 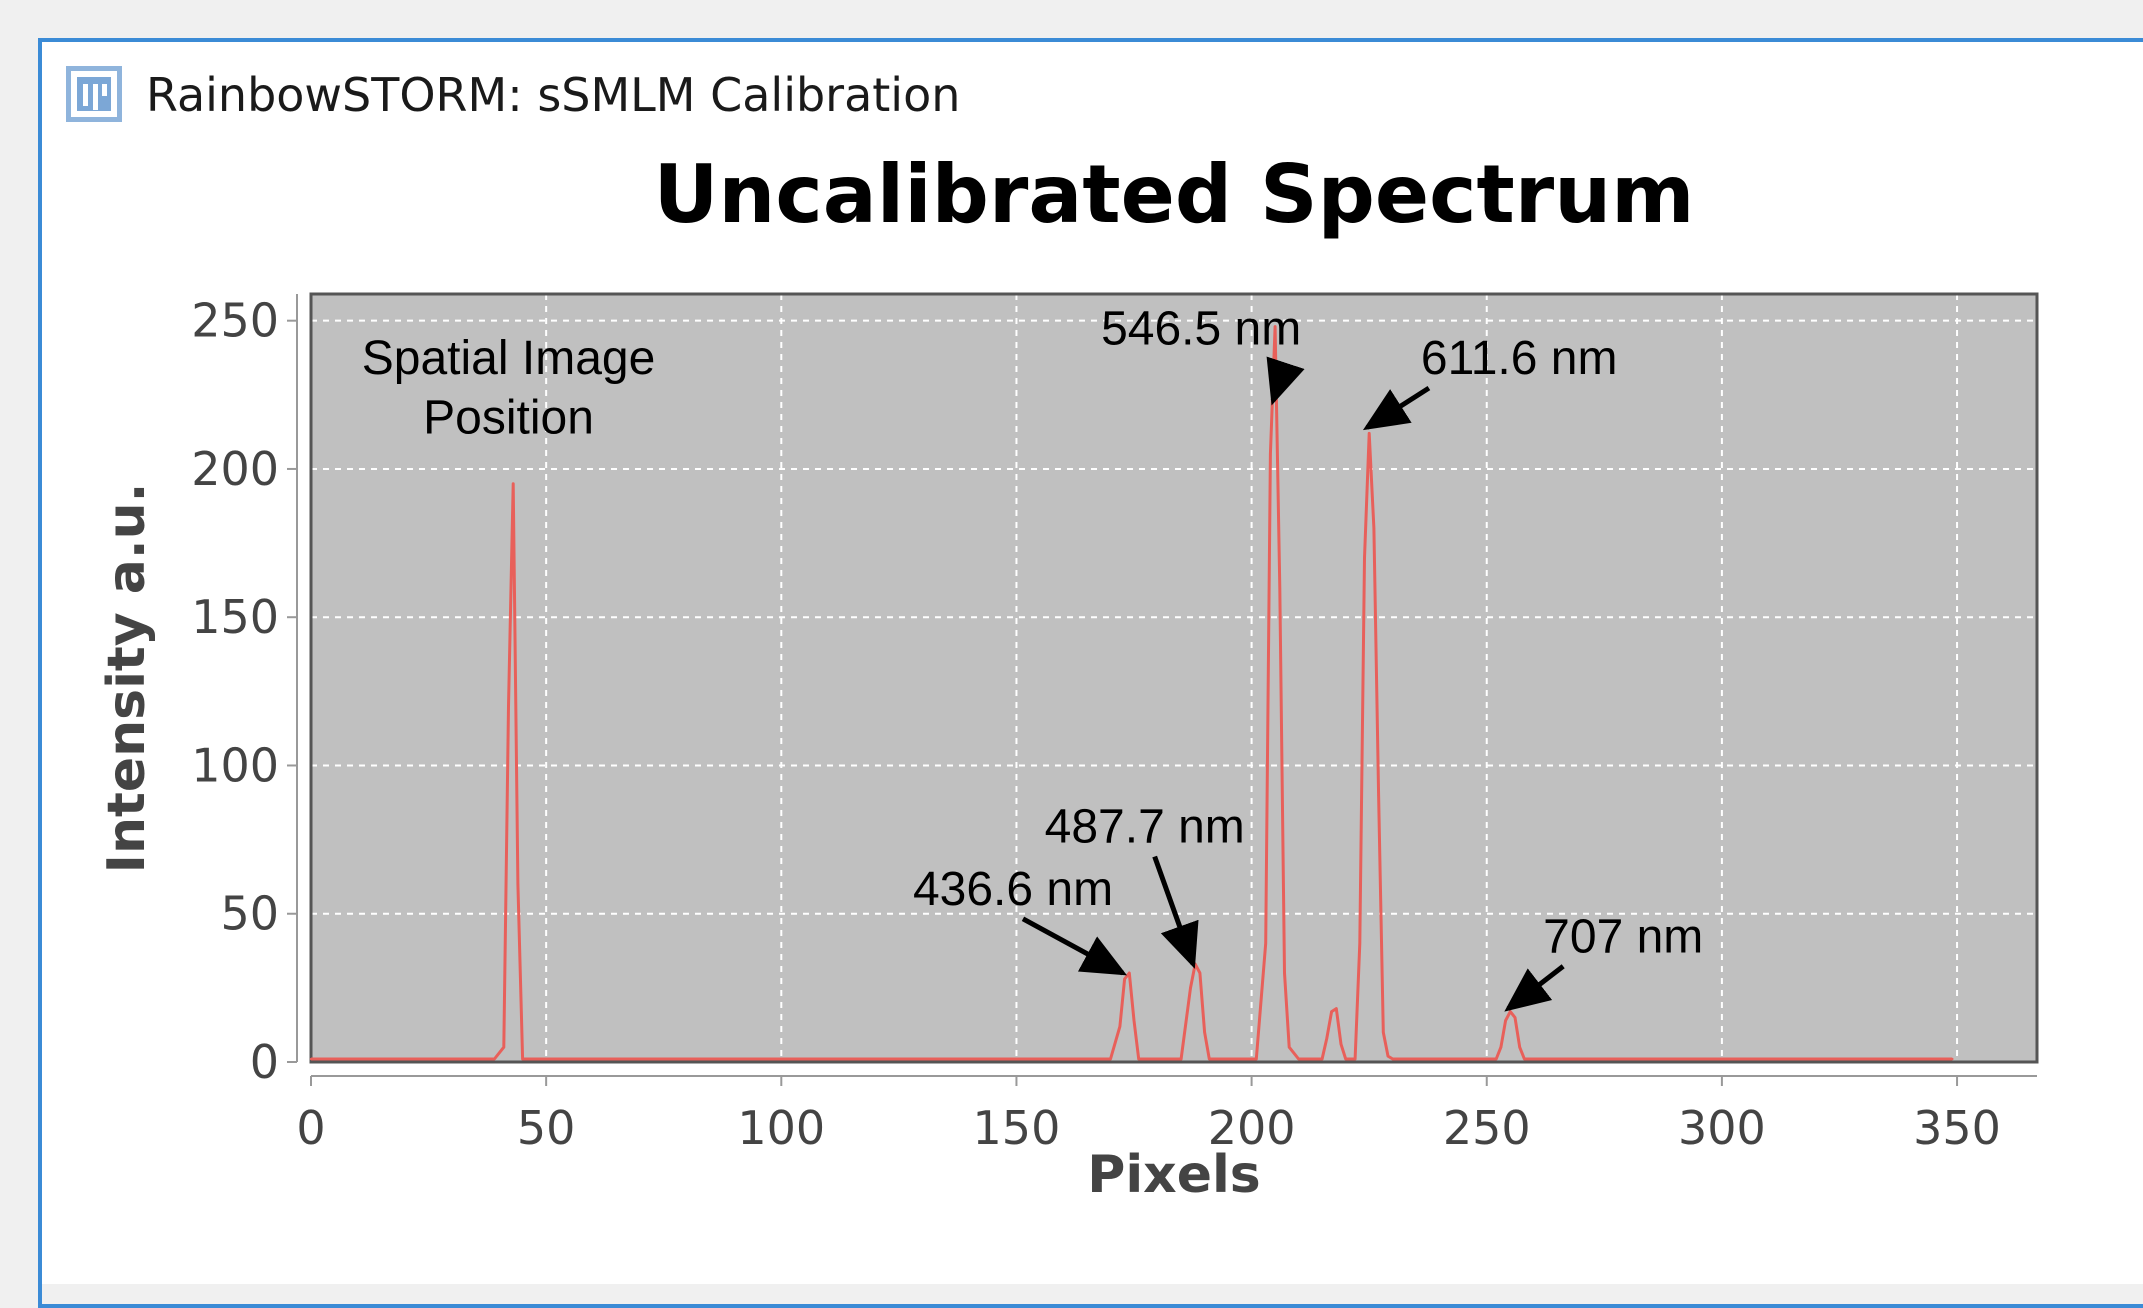 What do you see at coordinates (1174, 1175) in the screenshot?
I see `x-axis-title: Pixels` at bounding box center [1174, 1175].